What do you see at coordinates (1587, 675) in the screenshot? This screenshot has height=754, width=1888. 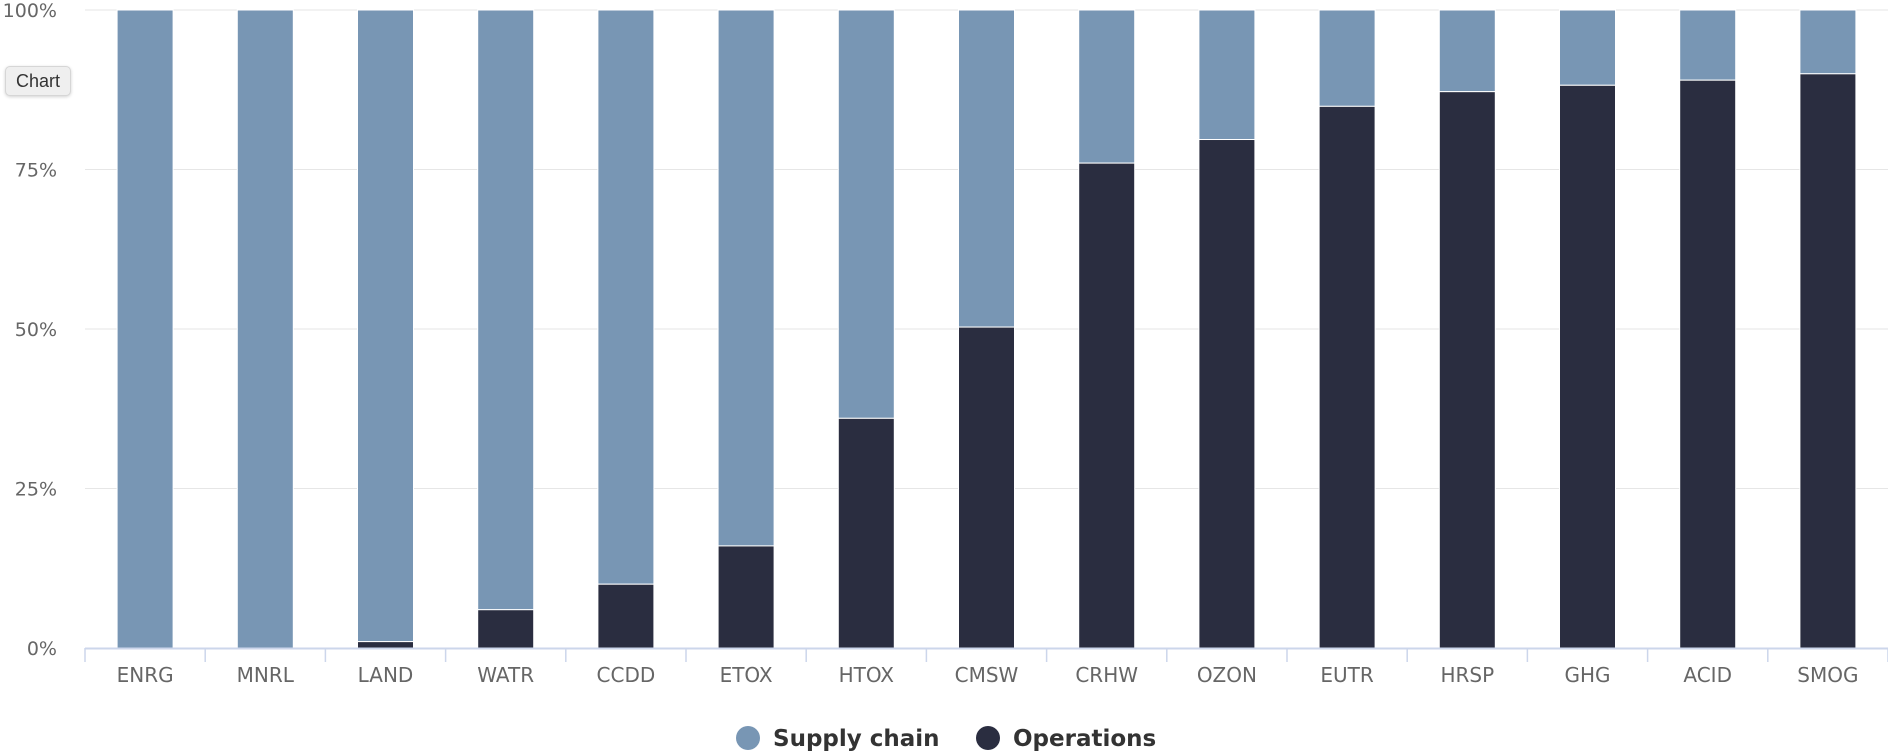 I see `x-tick-label: GHG` at bounding box center [1587, 675].